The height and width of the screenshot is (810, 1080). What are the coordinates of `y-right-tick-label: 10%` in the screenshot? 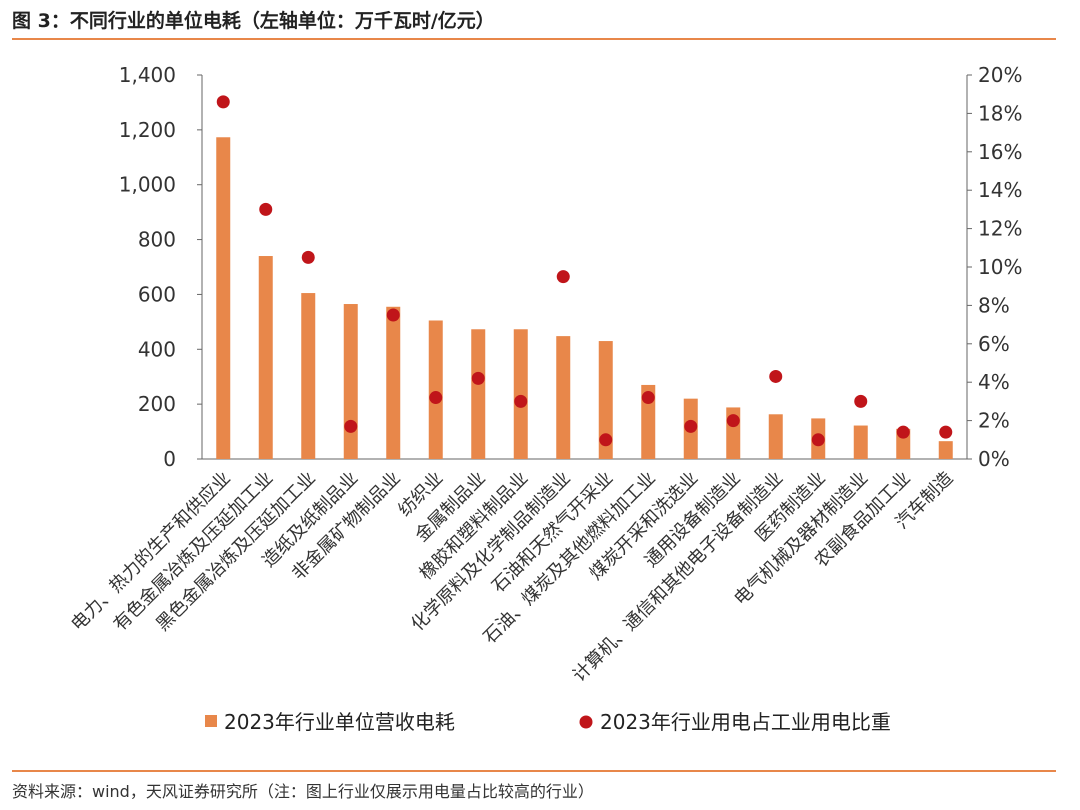 It's located at (1000, 267).